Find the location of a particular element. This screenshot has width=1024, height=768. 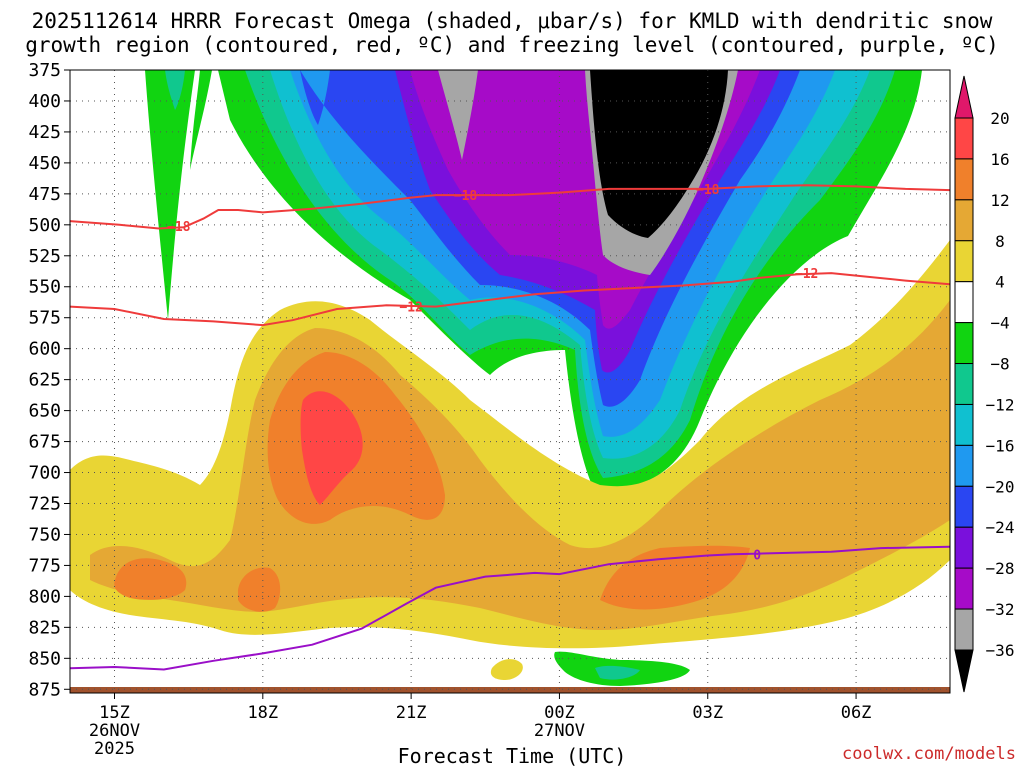

y-tick-label: 850 is located at coordinates (44, 658).